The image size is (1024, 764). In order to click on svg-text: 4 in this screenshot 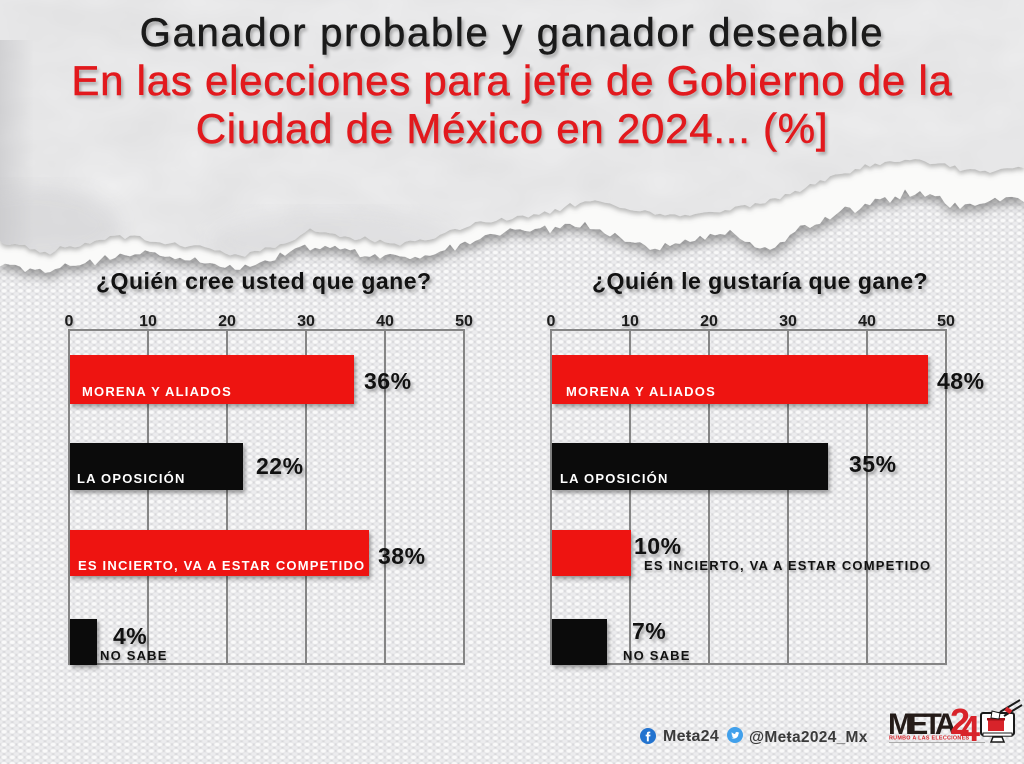, I will do `click(970, 728)`.